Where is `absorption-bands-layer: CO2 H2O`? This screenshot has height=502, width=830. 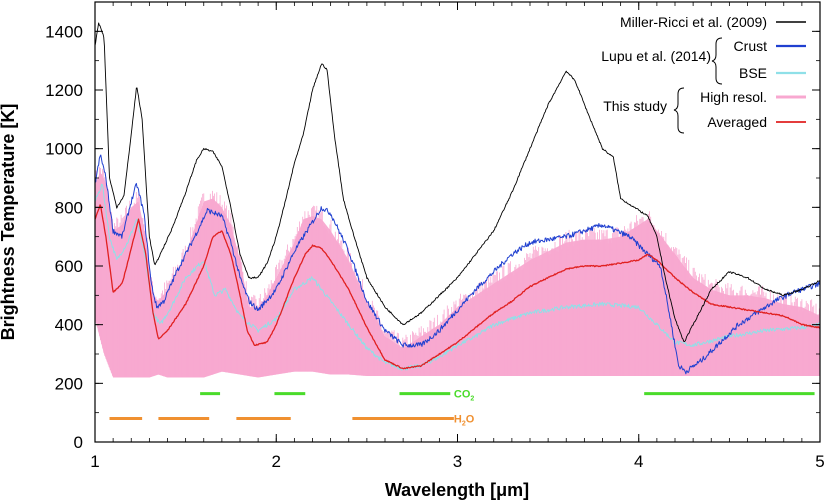 absorption-bands-layer: CO2 H2O is located at coordinates (462, 408).